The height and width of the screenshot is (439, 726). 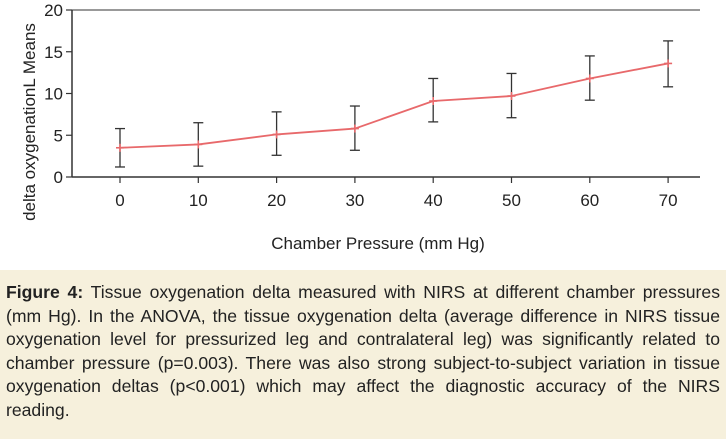 What do you see at coordinates (378, 243) in the screenshot?
I see `x-axis-label: Chamber Pressure (mm Hg)` at bounding box center [378, 243].